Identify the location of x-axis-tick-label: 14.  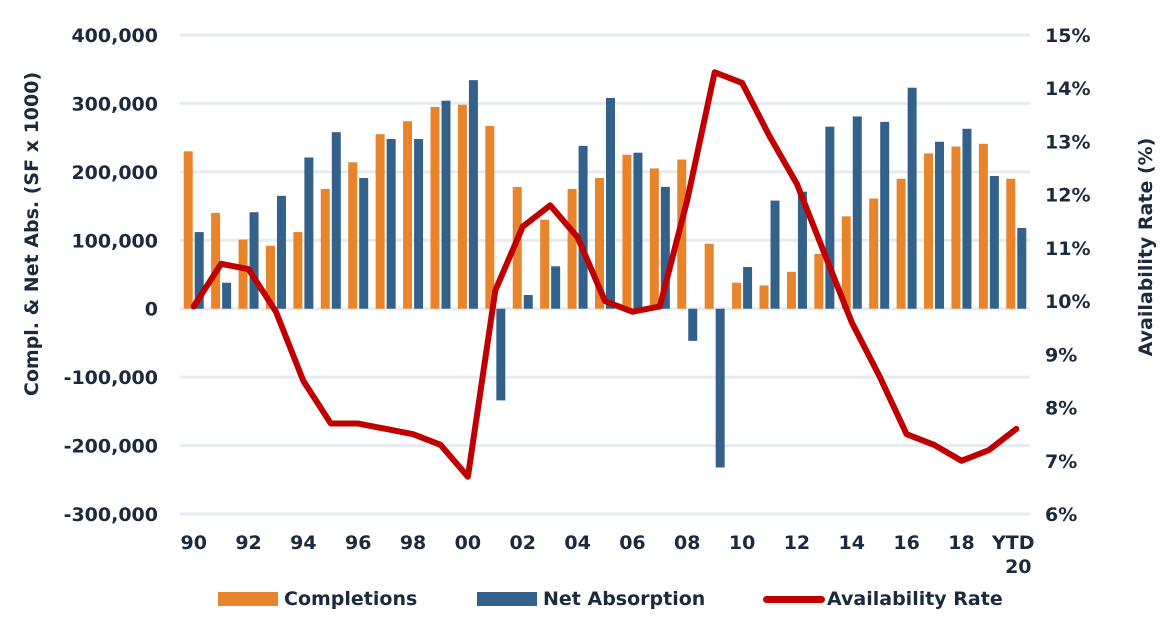
(852, 543).